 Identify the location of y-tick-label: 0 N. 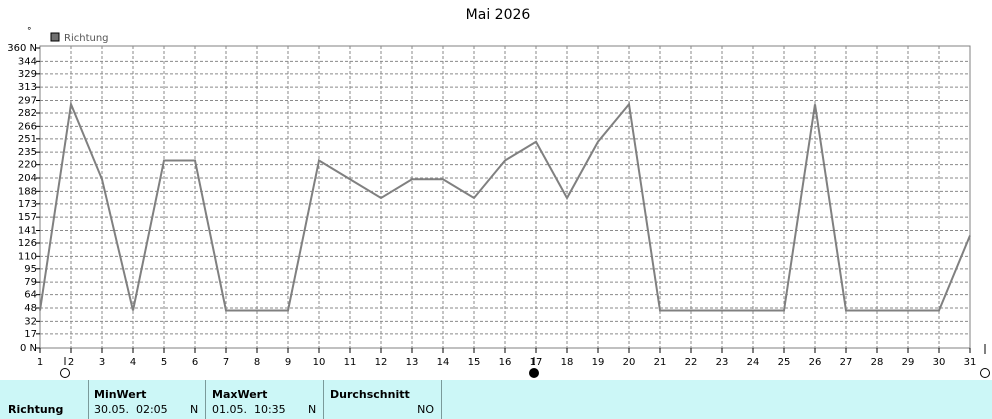
(28, 348).